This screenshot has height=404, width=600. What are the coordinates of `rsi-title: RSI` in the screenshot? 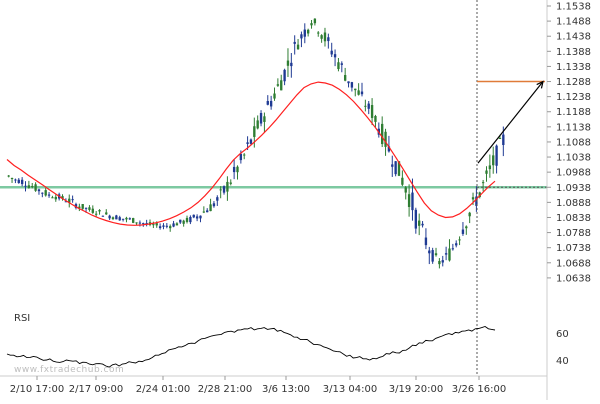 It's located at (22, 318).